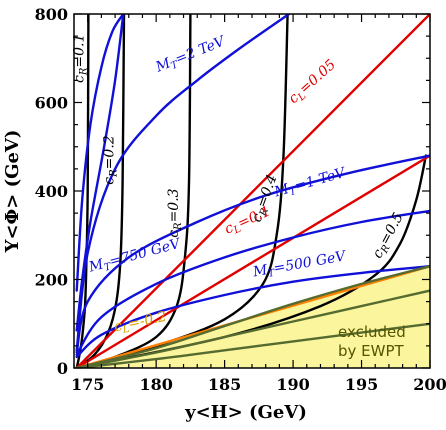 This screenshot has width=446, height=430. Describe the element at coordinates (62, 368) in the screenshot. I see `y-tick-label: 0` at that location.